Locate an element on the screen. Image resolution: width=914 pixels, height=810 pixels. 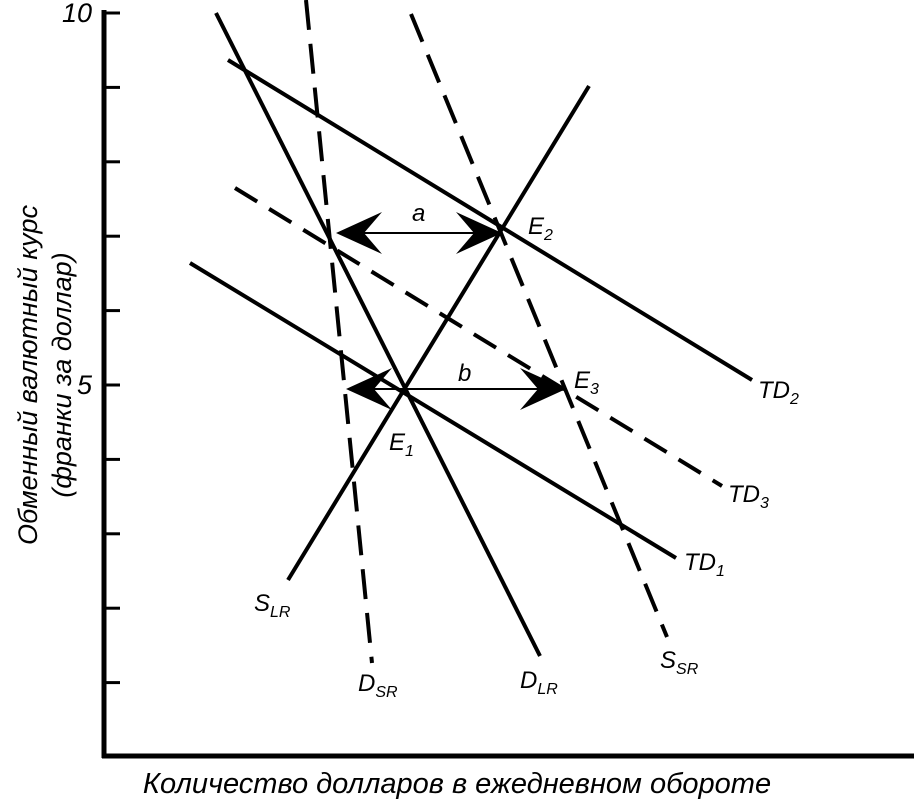
y-axis-title-line2: (франки за доллар) is located at coordinates (62, 375).